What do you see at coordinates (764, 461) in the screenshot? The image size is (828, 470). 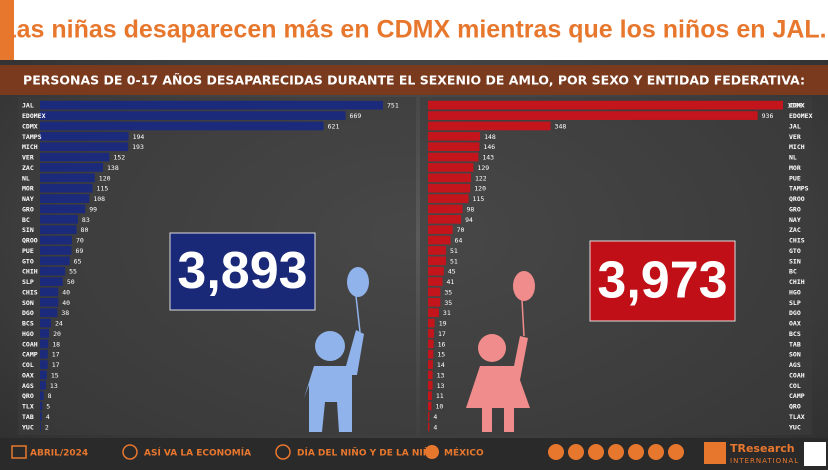 I see `footer-brand-sub: INTERNATIONAL` at bounding box center [764, 461].